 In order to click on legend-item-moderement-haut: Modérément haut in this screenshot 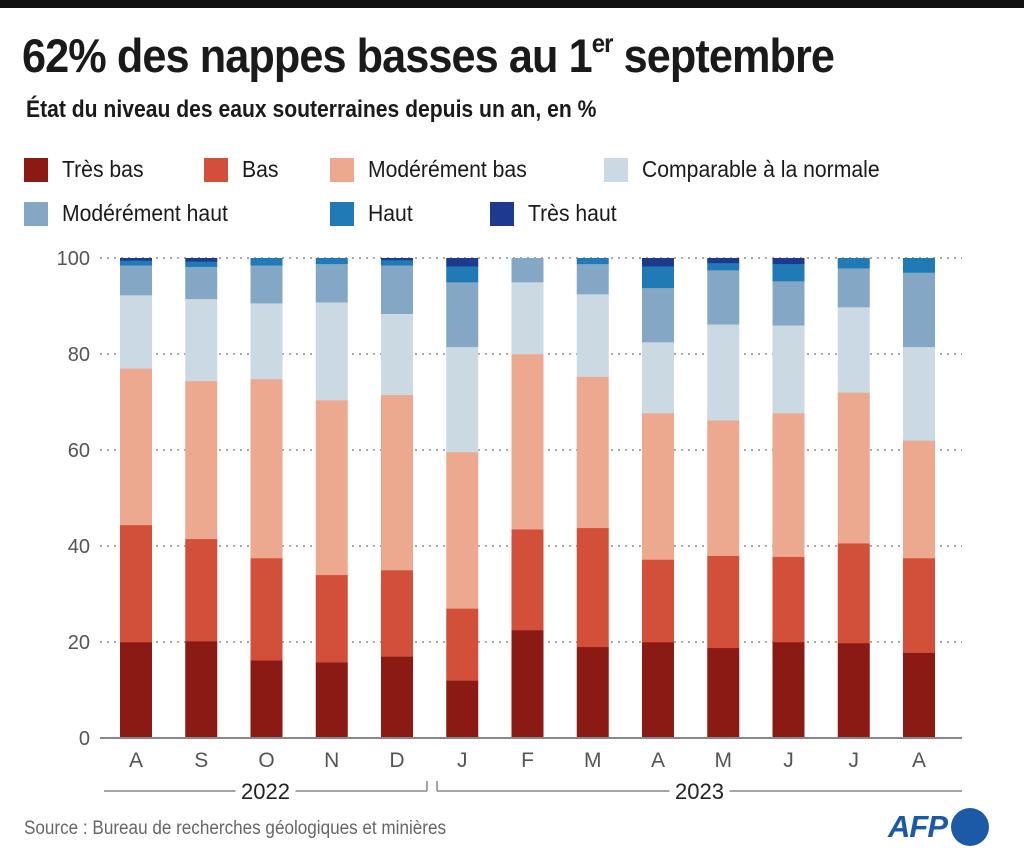, I will do `click(133, 213)`.